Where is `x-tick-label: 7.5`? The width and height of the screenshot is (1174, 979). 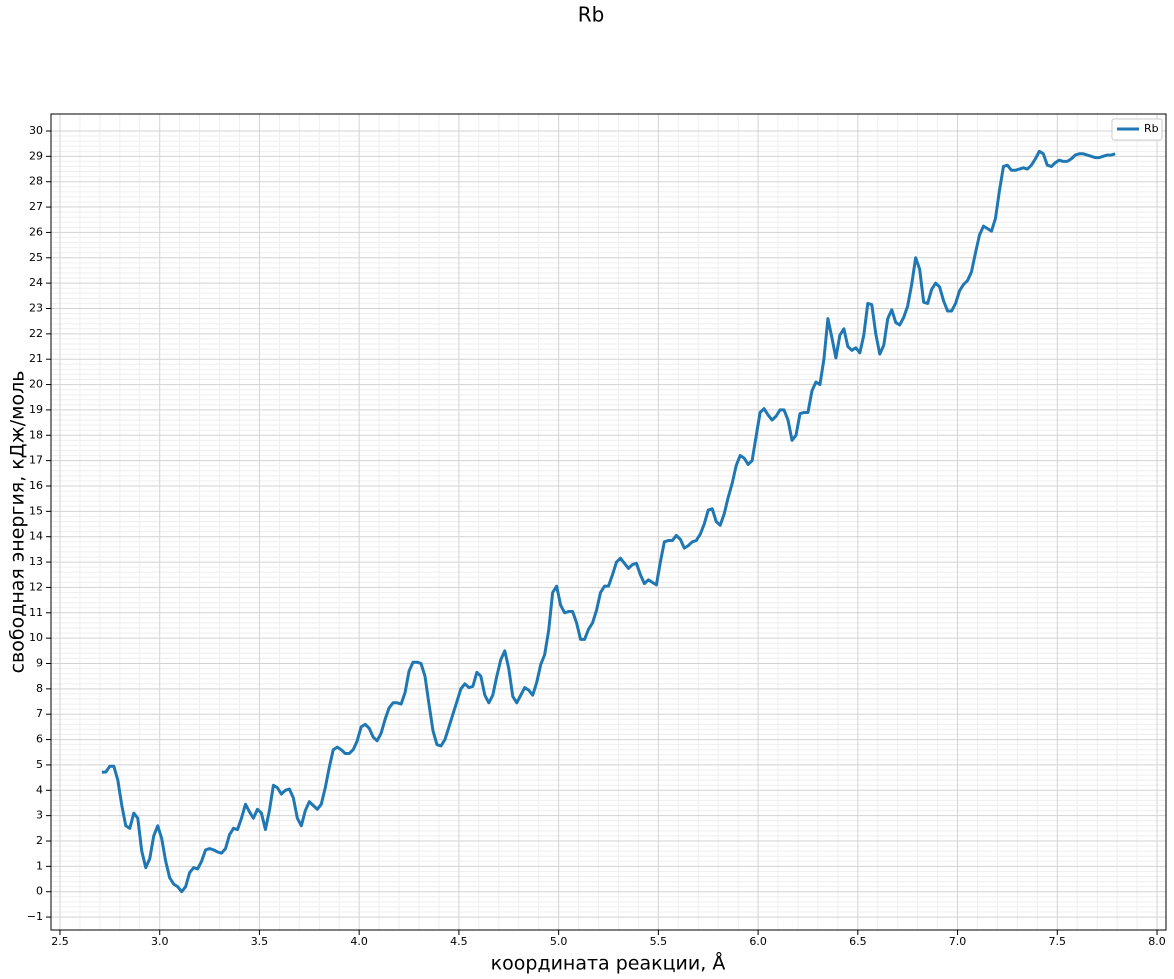 x-tick-label: 7.5 is located at coordinates (1058, 941).